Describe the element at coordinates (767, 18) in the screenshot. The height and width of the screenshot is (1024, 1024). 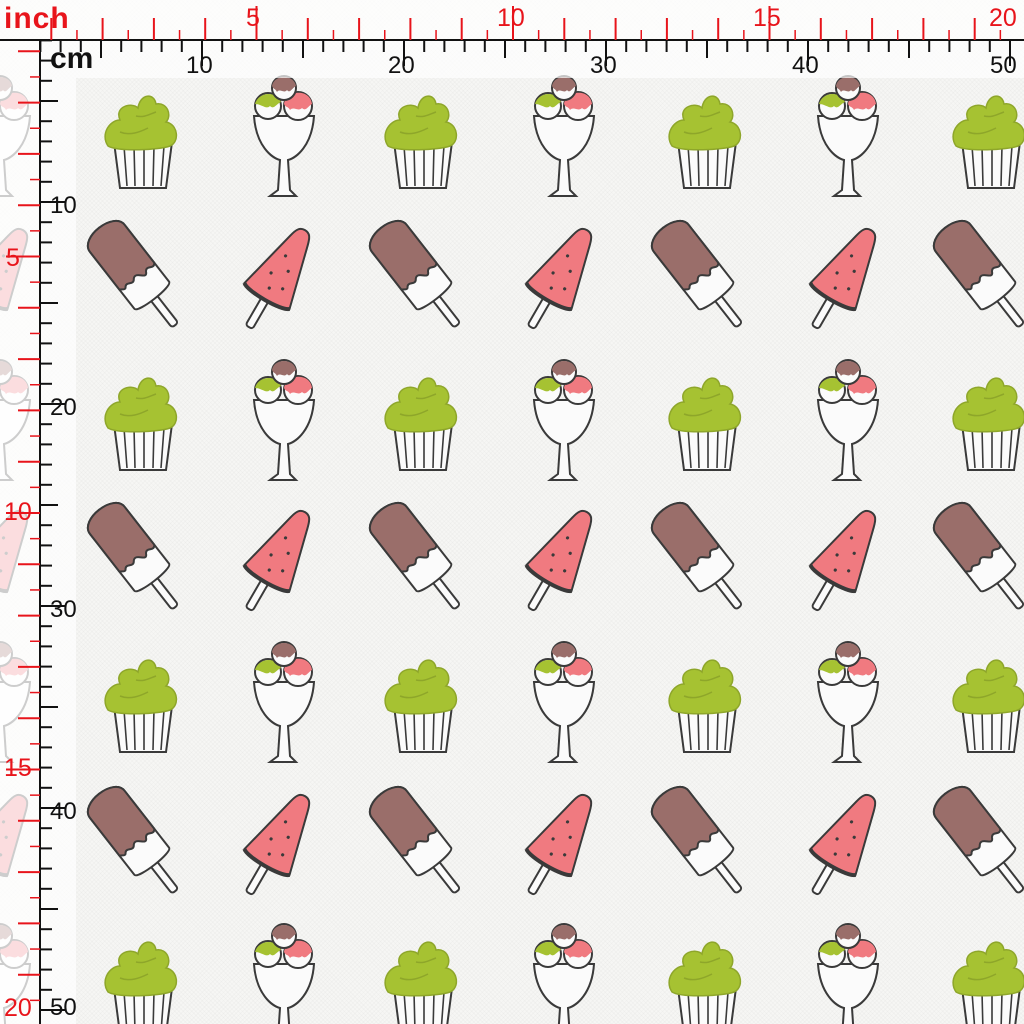
I see `top-inch-label: 15` at that location.